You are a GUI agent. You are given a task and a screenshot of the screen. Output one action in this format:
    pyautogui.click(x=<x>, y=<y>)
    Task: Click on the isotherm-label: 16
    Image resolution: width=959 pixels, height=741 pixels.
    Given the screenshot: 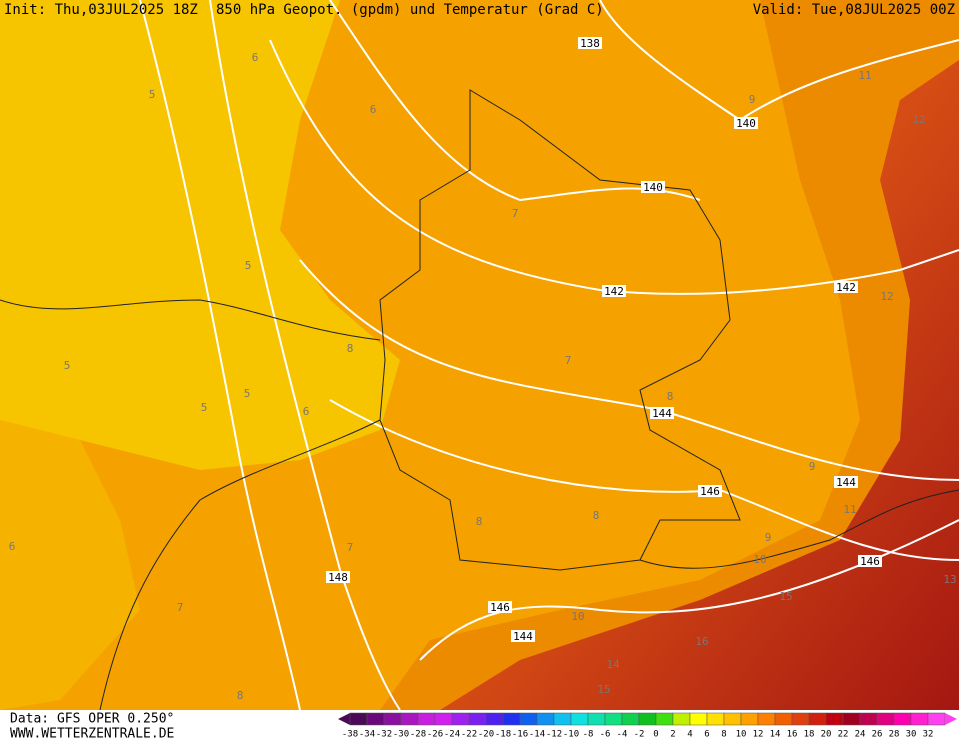 What is the action you would take?
    pyautogui.click(x=701, y=641)
    